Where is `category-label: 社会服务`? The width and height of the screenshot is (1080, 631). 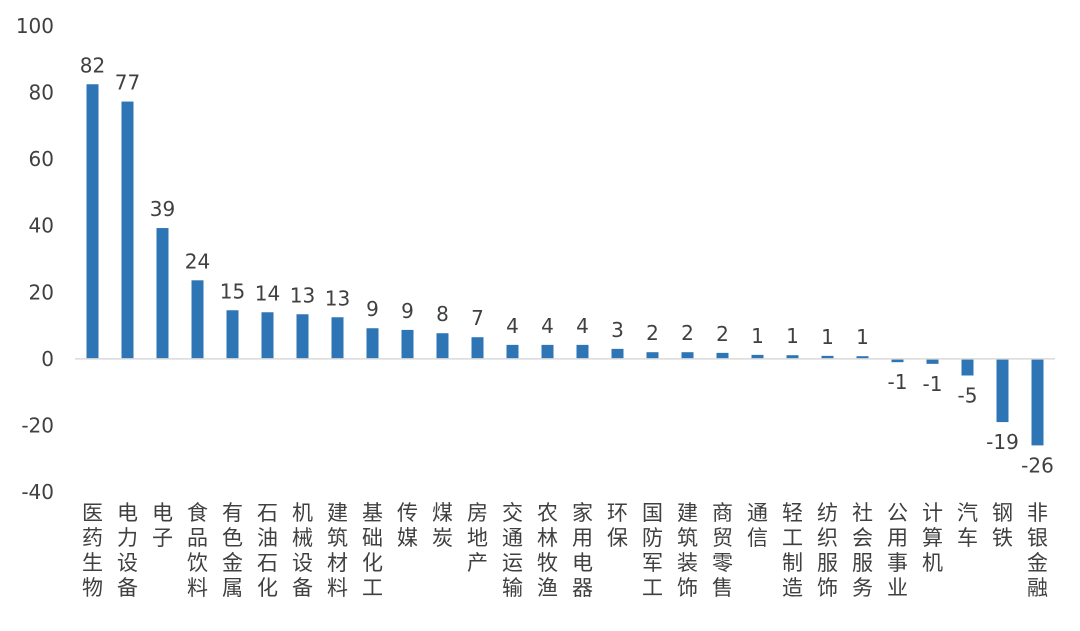
category-label: 社会服务 is located at coordinates (862, 550).